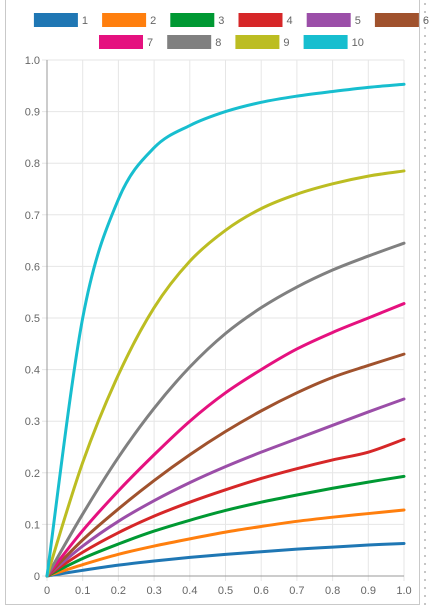 The width and height of the screenshot is (429, 610). Describe the element at coordinates (32, 61) in the screenshot. I see `y-tick-label: 1.0` at that location.